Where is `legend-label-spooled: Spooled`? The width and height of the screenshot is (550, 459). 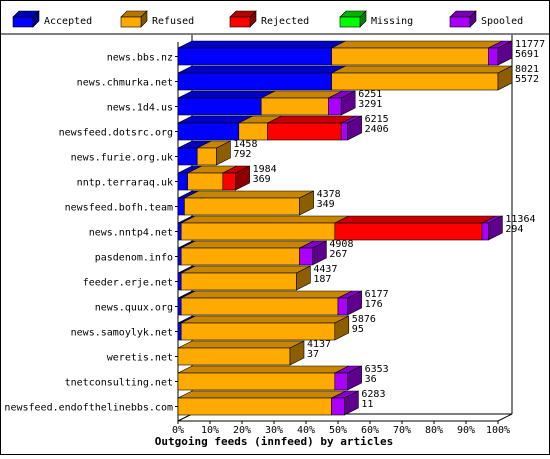 legend-label-spooled: Spooled is located at coordinates (502, 21).